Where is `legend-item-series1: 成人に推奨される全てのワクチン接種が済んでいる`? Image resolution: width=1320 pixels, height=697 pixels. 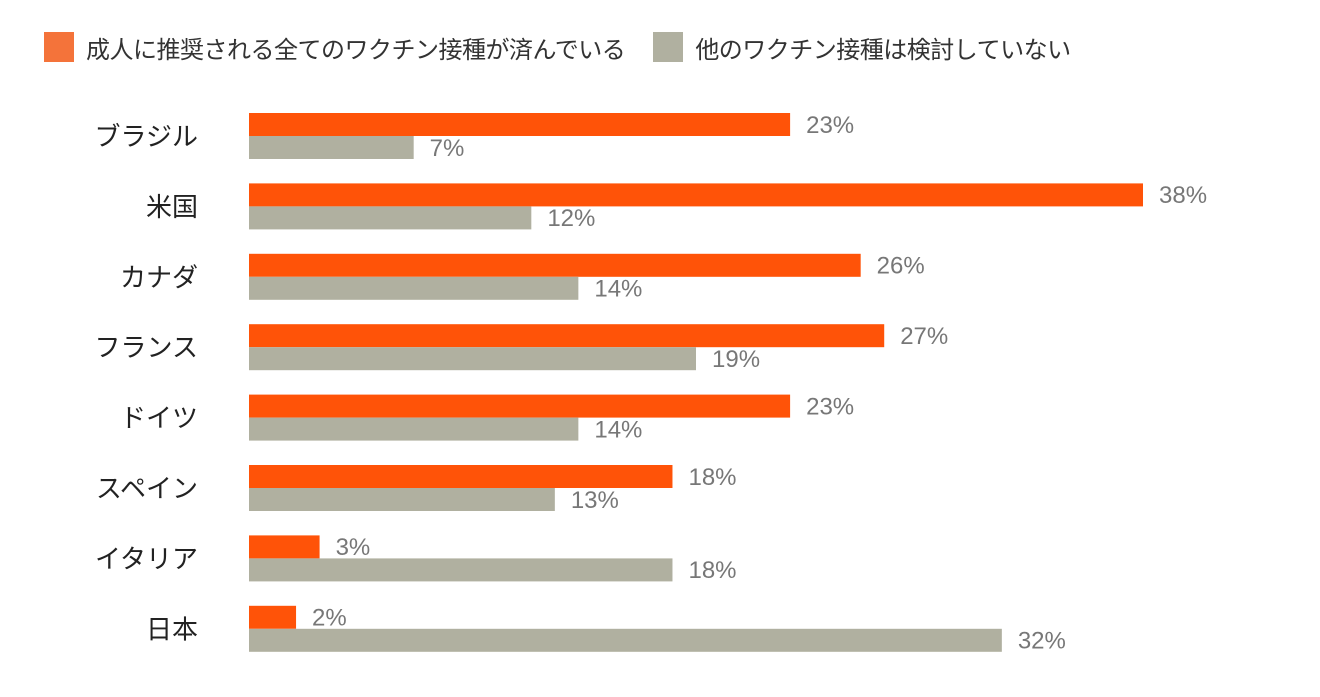 legend-item-series1: 成人に推奨される全てのワクチン接種が済んでいる is located at coordinates (335, 47).